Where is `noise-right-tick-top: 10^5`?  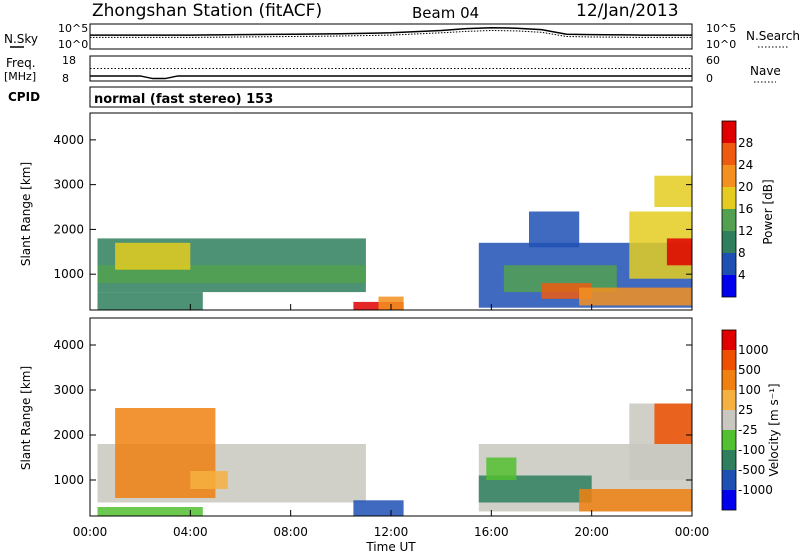 noise-right-tick-top: 10^5 is located at coordinates (721, 28).